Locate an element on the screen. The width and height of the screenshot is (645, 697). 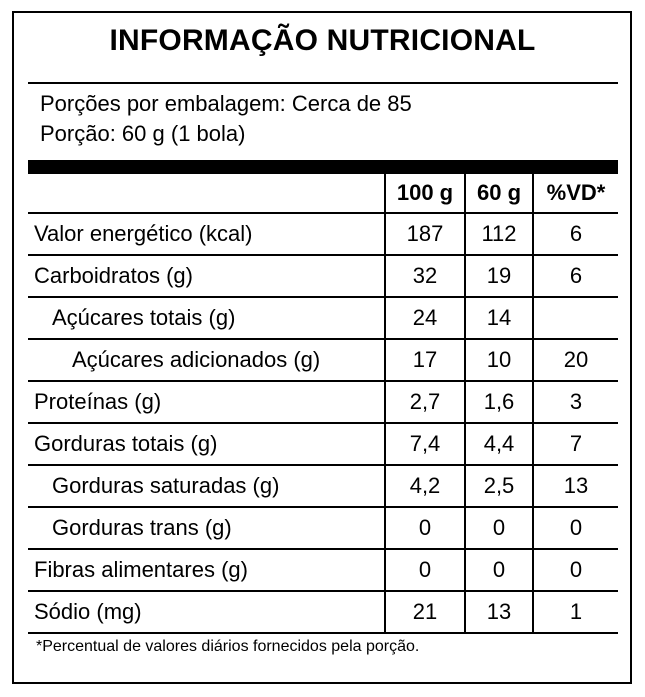
table-row: Fibras alimentares (g) 0 0 0 is located at coordinates (323, 570).